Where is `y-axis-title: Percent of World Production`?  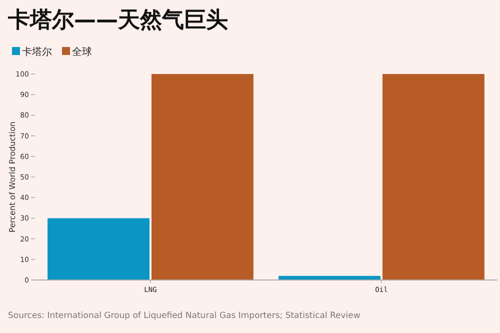
y-axis-title: Percent of World Production is located at coordinates (12, 177).